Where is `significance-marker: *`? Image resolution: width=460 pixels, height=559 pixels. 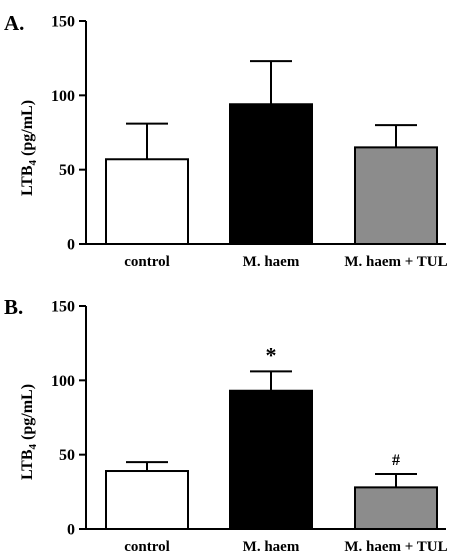
significance-marker: * is located at coordinates (271, 354).